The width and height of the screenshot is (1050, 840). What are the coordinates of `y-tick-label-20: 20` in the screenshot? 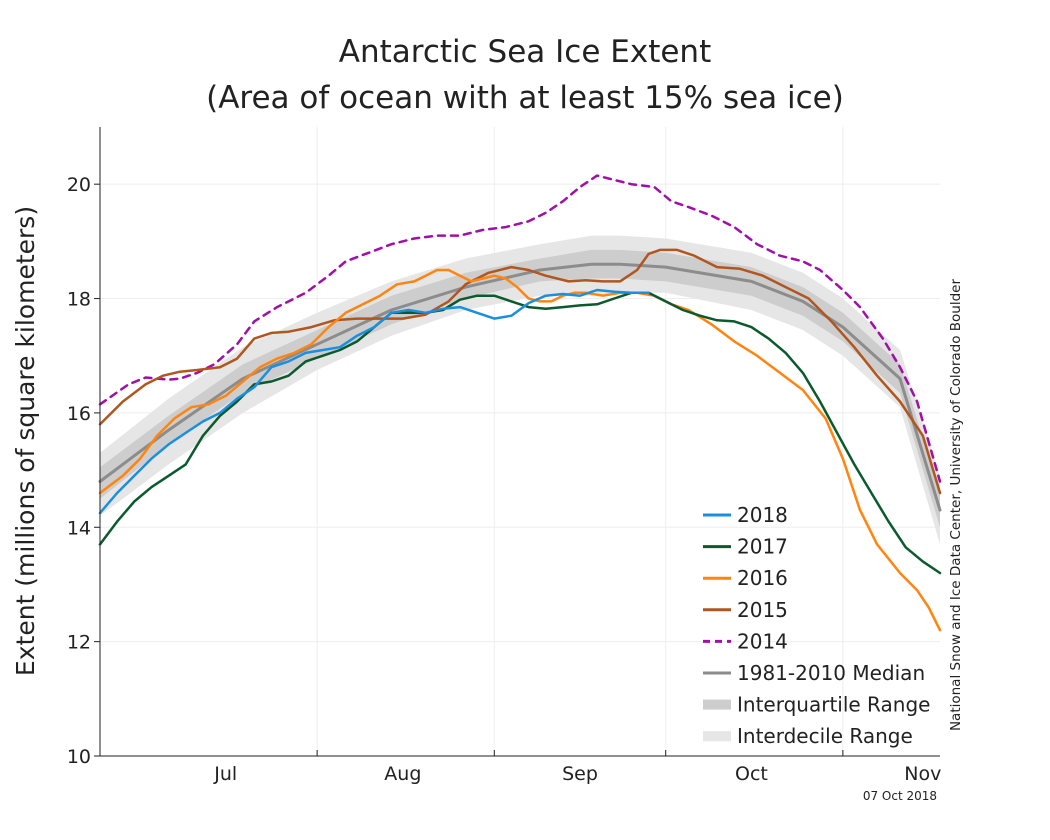 It's located at (79, 185).